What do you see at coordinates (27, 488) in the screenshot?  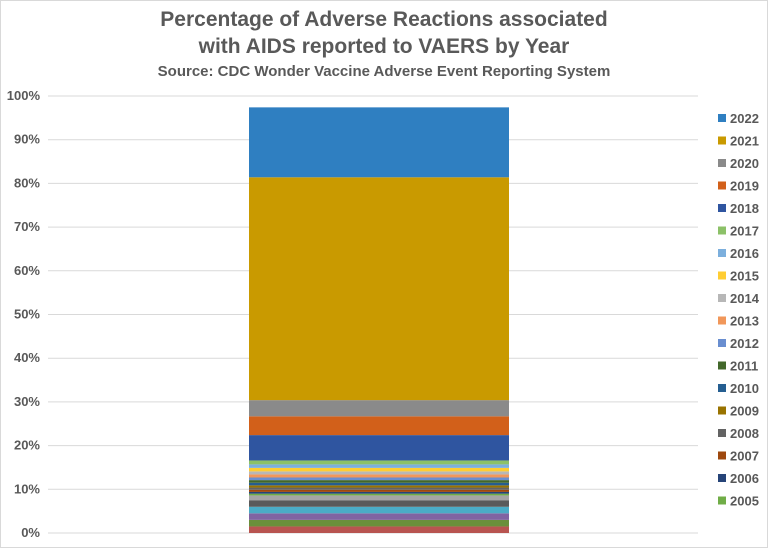 I see `y-tick-label: 10%` at bounding box center [27, 488].